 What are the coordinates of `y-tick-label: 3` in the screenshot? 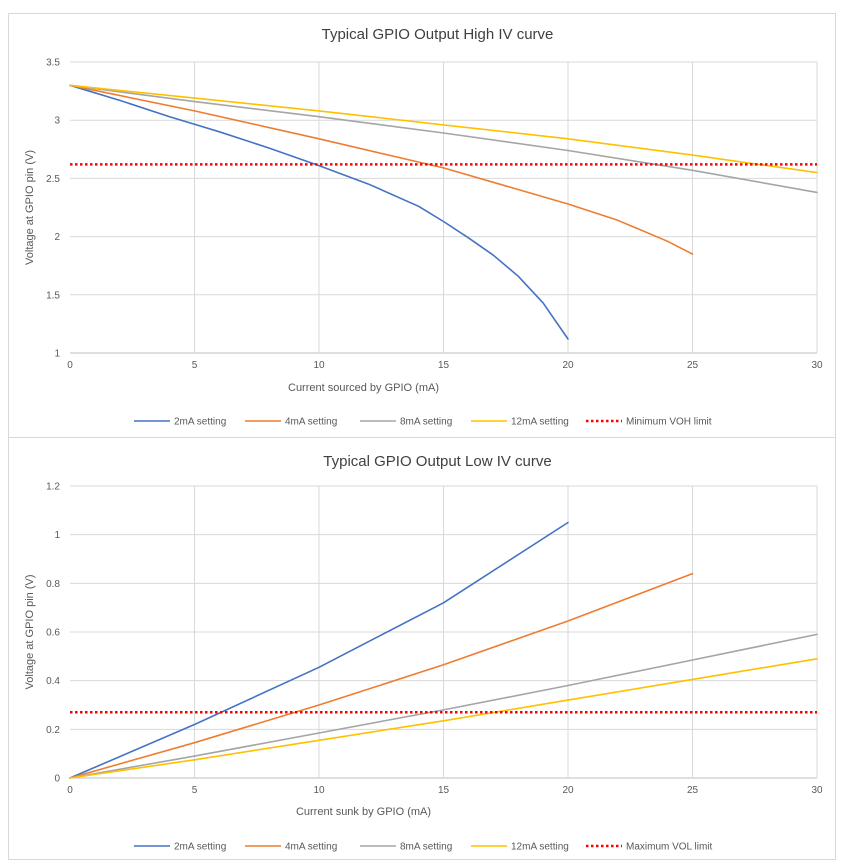 It's located at (57, 121).